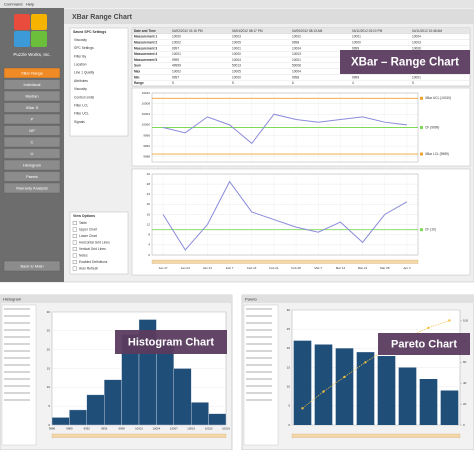 This screenshot has width=474, height=450. What do you see at coordinates (149, 255) in the screenshot?
I see `y-tick-label: 0` at bounding box center [149, 255].